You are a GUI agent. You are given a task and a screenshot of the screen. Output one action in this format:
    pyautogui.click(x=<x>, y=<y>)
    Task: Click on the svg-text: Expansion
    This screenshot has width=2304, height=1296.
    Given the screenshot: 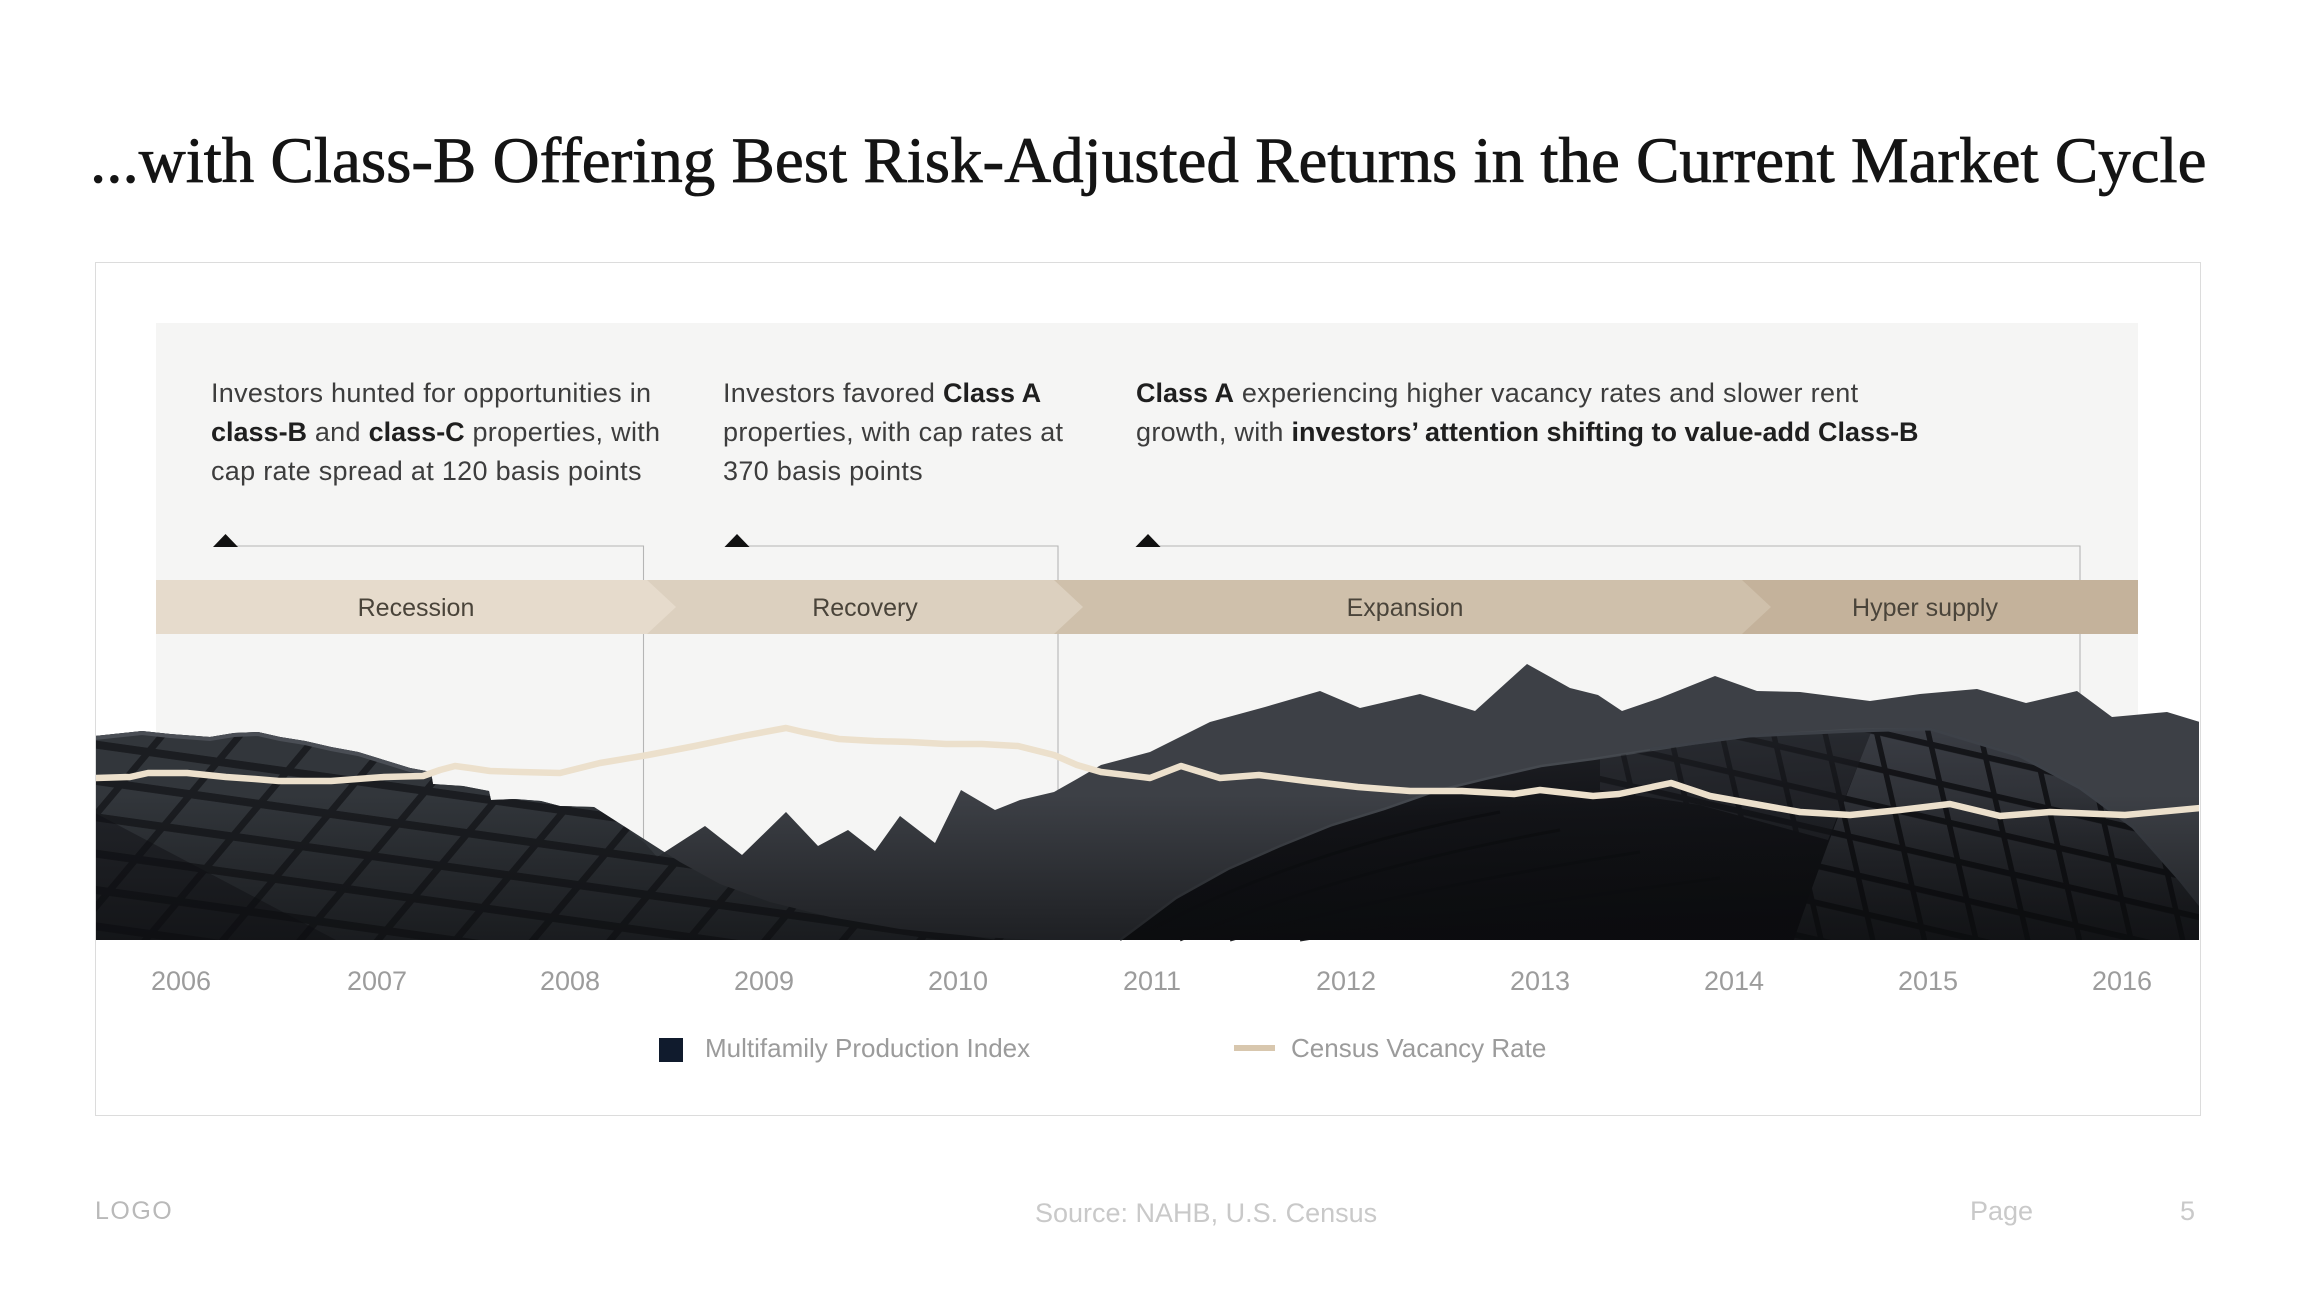 What is the action you would take?
    pyautogui.click(x=1405, y=608)
    